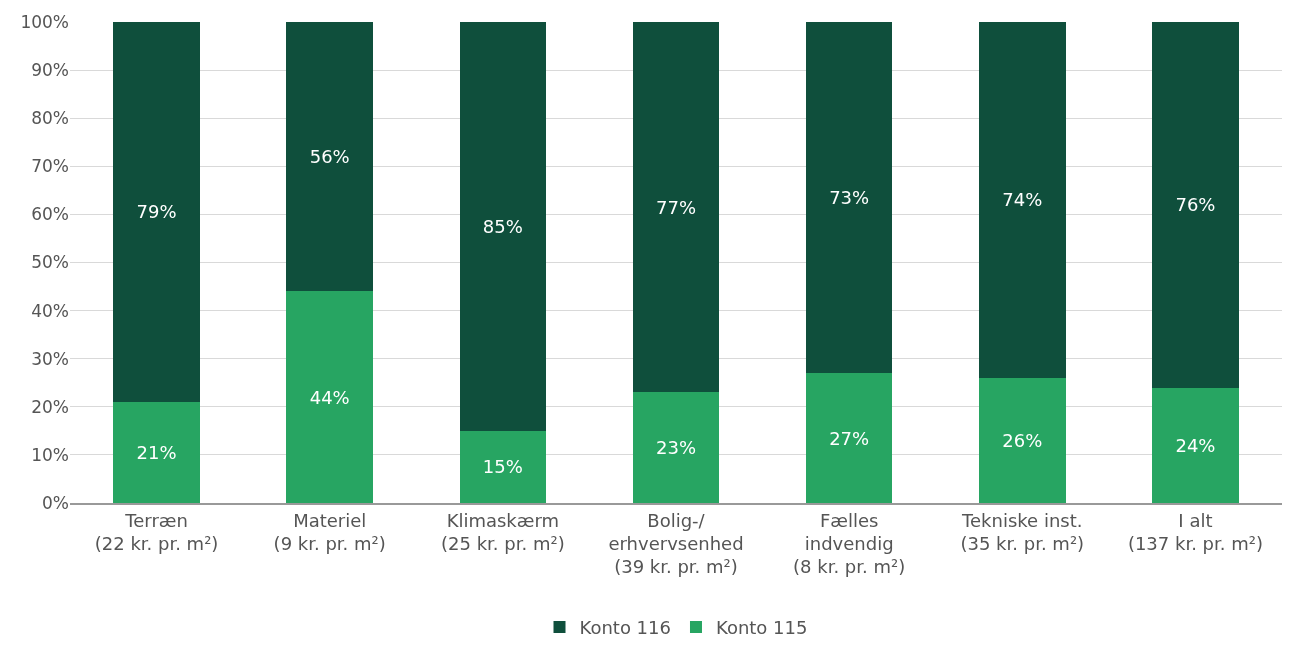  I want to click on y-tick-label: 30%, so click(50, 358).